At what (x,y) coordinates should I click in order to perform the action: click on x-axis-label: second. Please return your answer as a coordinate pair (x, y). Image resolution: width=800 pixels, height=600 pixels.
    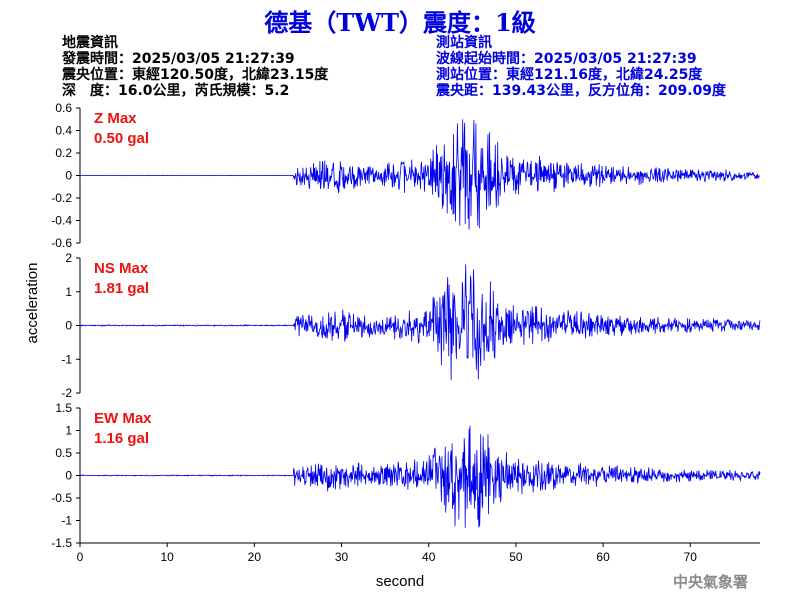
    Looking at the image, I should click on (400, 581).